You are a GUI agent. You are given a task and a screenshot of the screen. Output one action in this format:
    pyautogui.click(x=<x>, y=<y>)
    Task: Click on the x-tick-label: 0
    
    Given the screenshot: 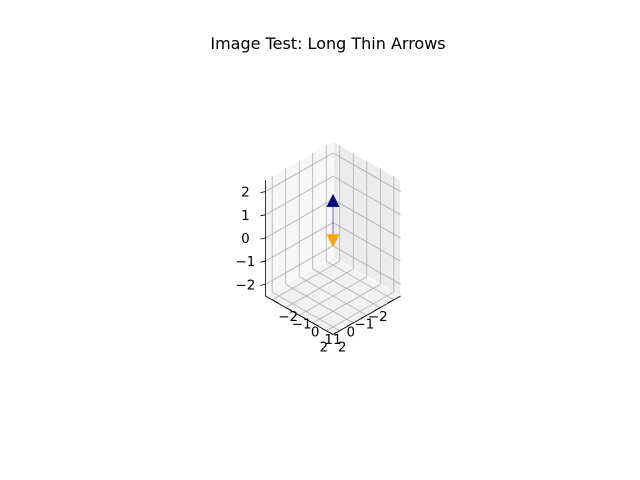 What is the action you would take?
    pyautogui.click(x=351, y=332)
    